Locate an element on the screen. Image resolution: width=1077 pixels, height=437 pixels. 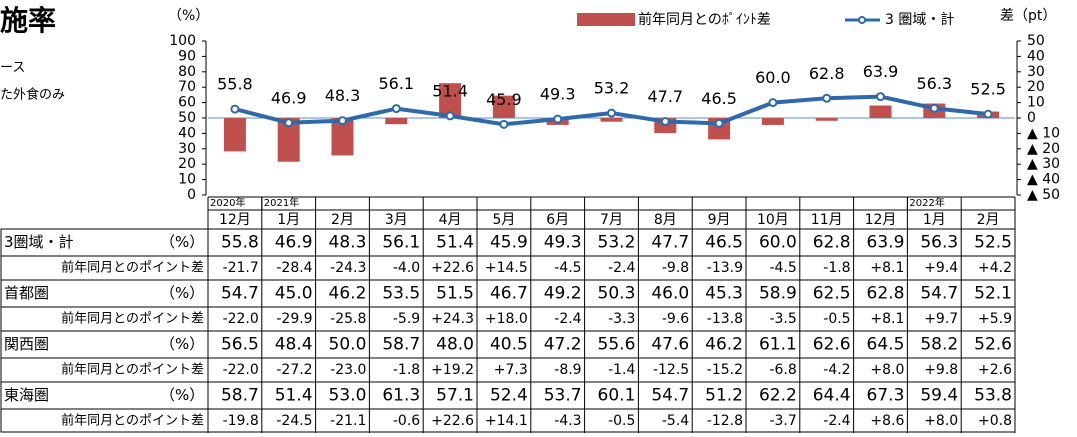
table-cell: -0.5 is located at coordinates (836, 319).